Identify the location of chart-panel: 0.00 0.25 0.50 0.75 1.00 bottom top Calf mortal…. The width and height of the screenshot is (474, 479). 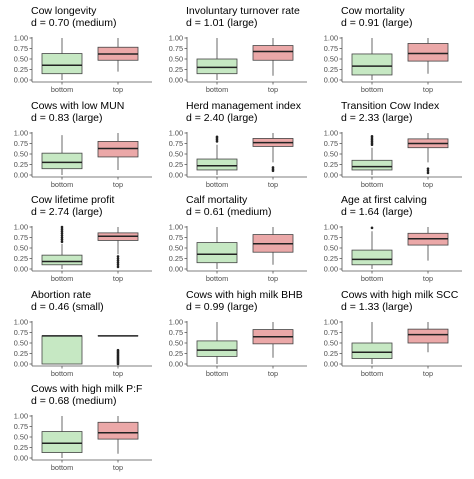
(231, 238).